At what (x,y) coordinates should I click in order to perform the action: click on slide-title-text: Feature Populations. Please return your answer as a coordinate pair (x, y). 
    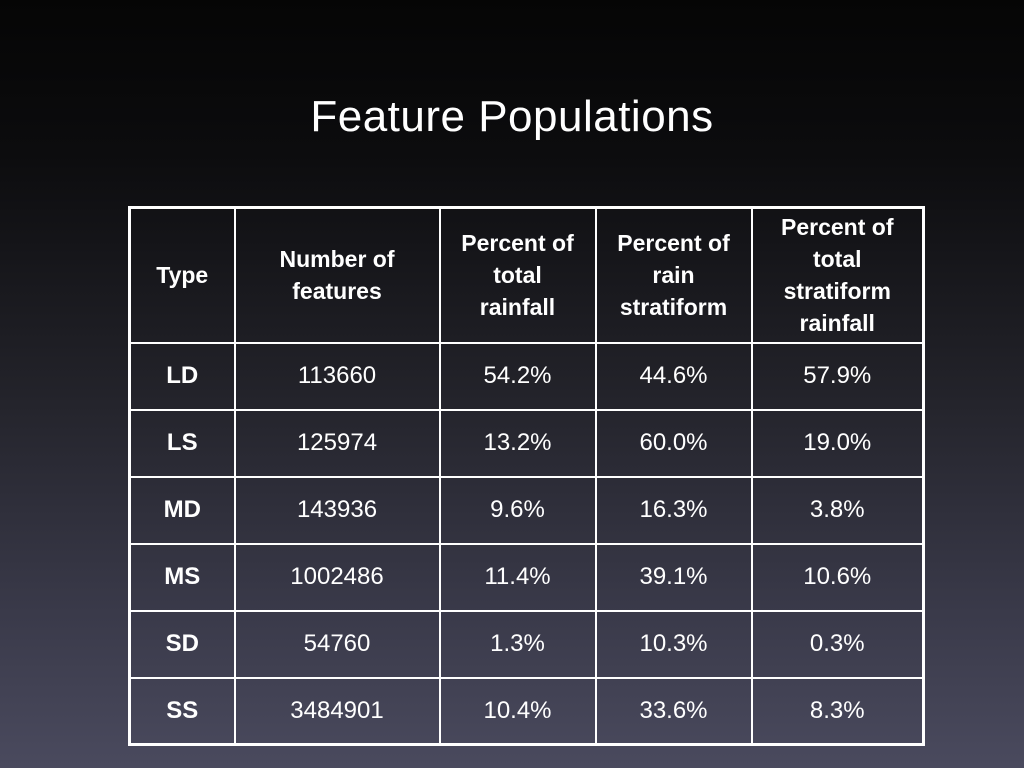
    Looking at the image, I should click on (512, 116).